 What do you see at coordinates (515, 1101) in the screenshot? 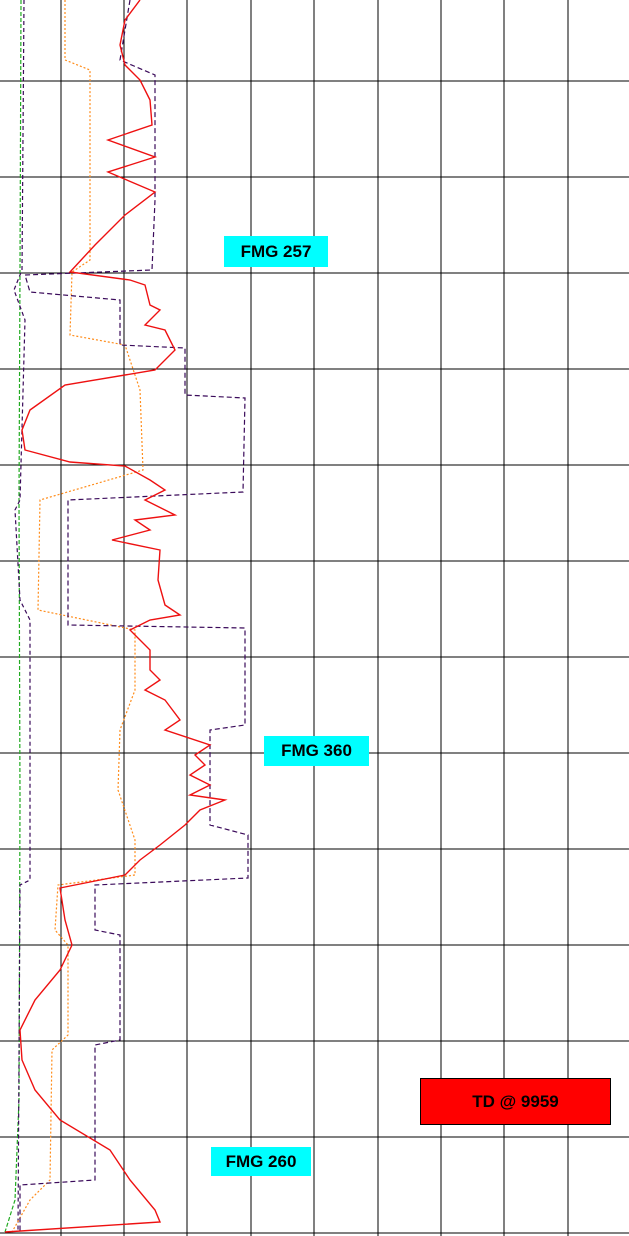
I see `total-depth-label: TD @ 9959` at bounding box center [515, 1101].